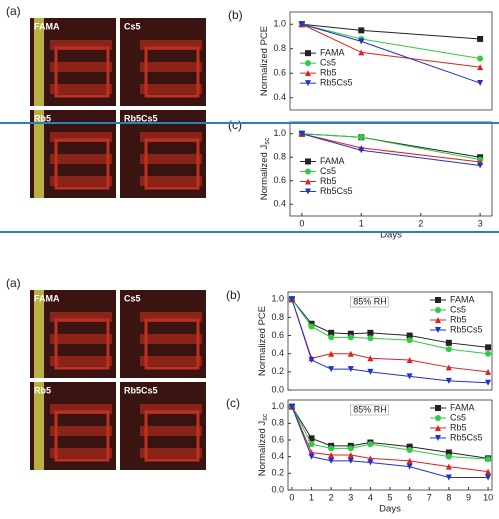 Image resolution: width=499 pixels, height=519 pixels. Describe the element at coordinates (277, 456) in the screenshot. I see `y-tick-label: 0.4` at that location.